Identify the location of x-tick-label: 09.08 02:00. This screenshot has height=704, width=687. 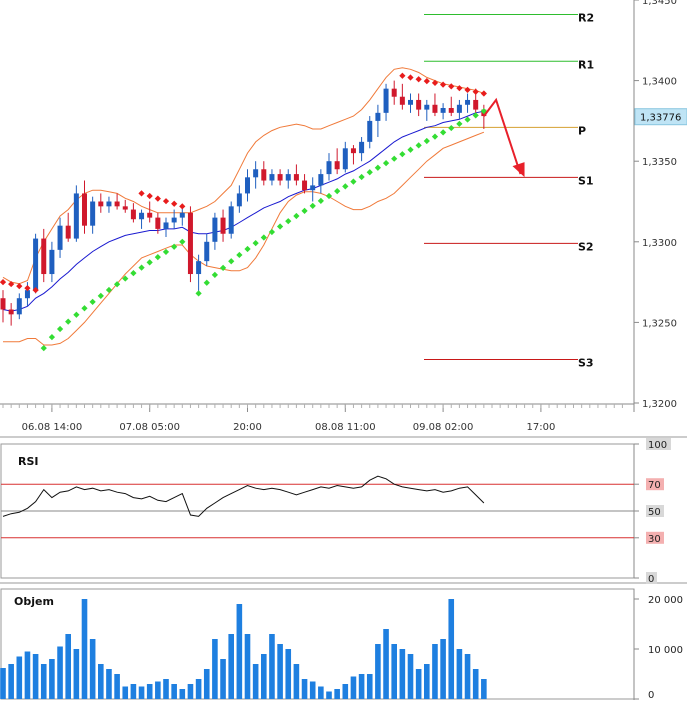
(443, 427).